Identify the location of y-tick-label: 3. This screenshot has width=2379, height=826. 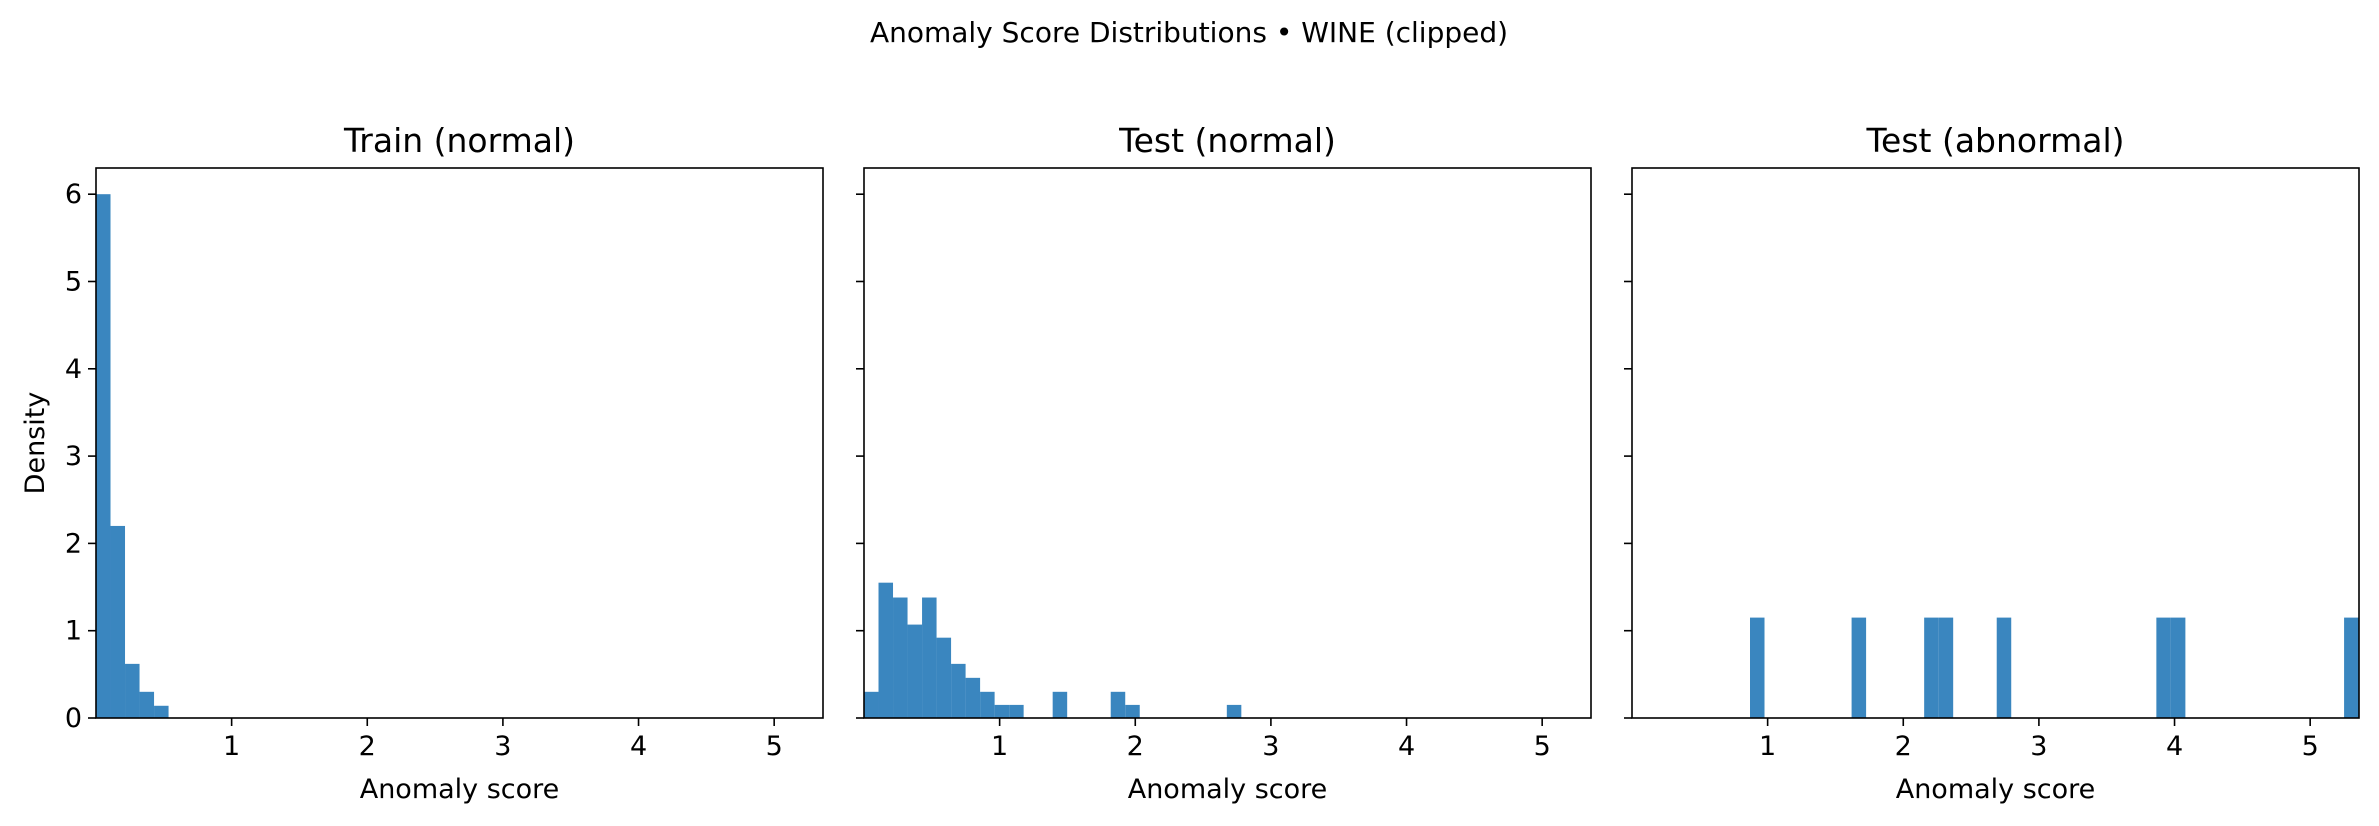
(73, 456).